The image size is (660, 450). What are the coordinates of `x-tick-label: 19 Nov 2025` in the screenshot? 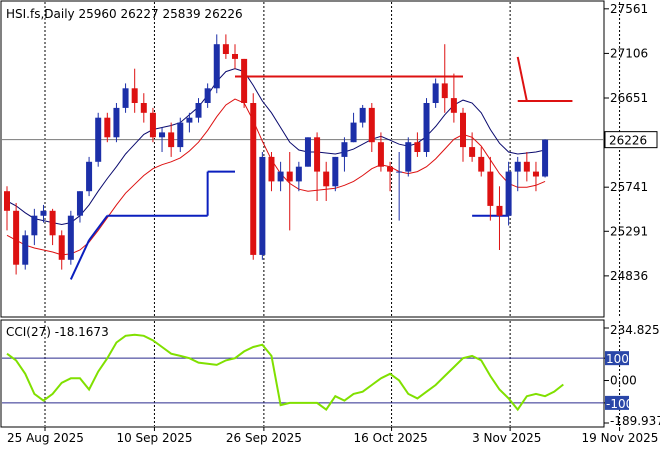 It's located at (620, 438).